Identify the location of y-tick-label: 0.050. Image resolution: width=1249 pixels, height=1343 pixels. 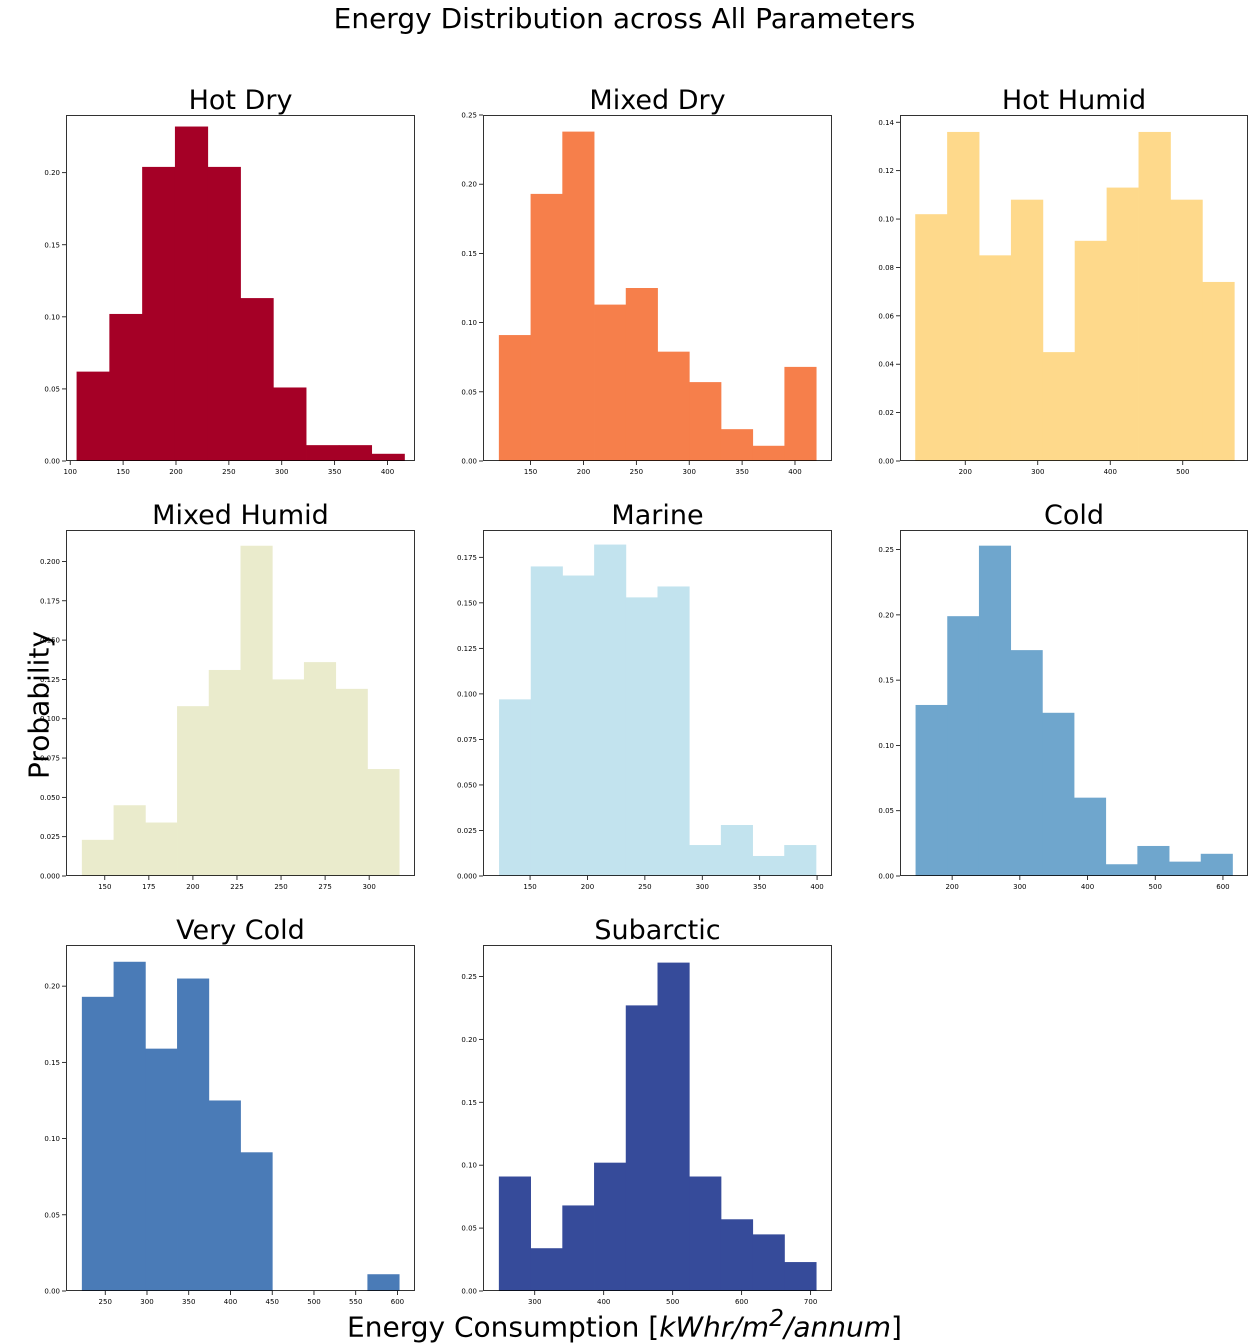
(50, 798).